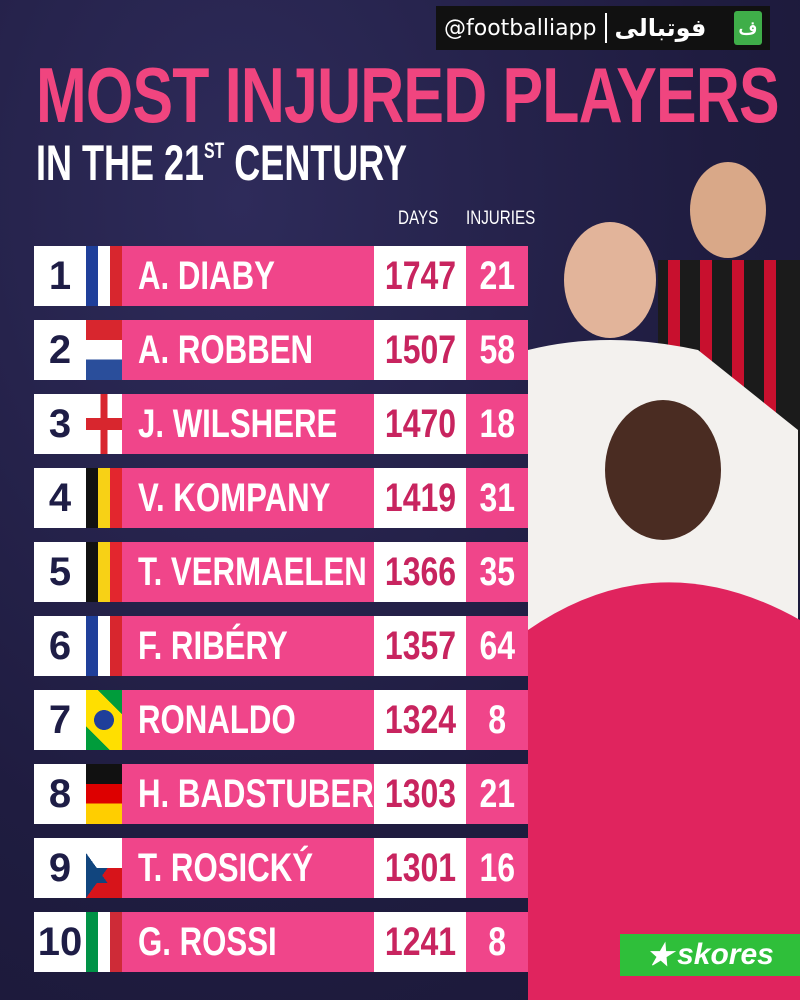  I want to click on days-value: 1747, so click(420, 276).